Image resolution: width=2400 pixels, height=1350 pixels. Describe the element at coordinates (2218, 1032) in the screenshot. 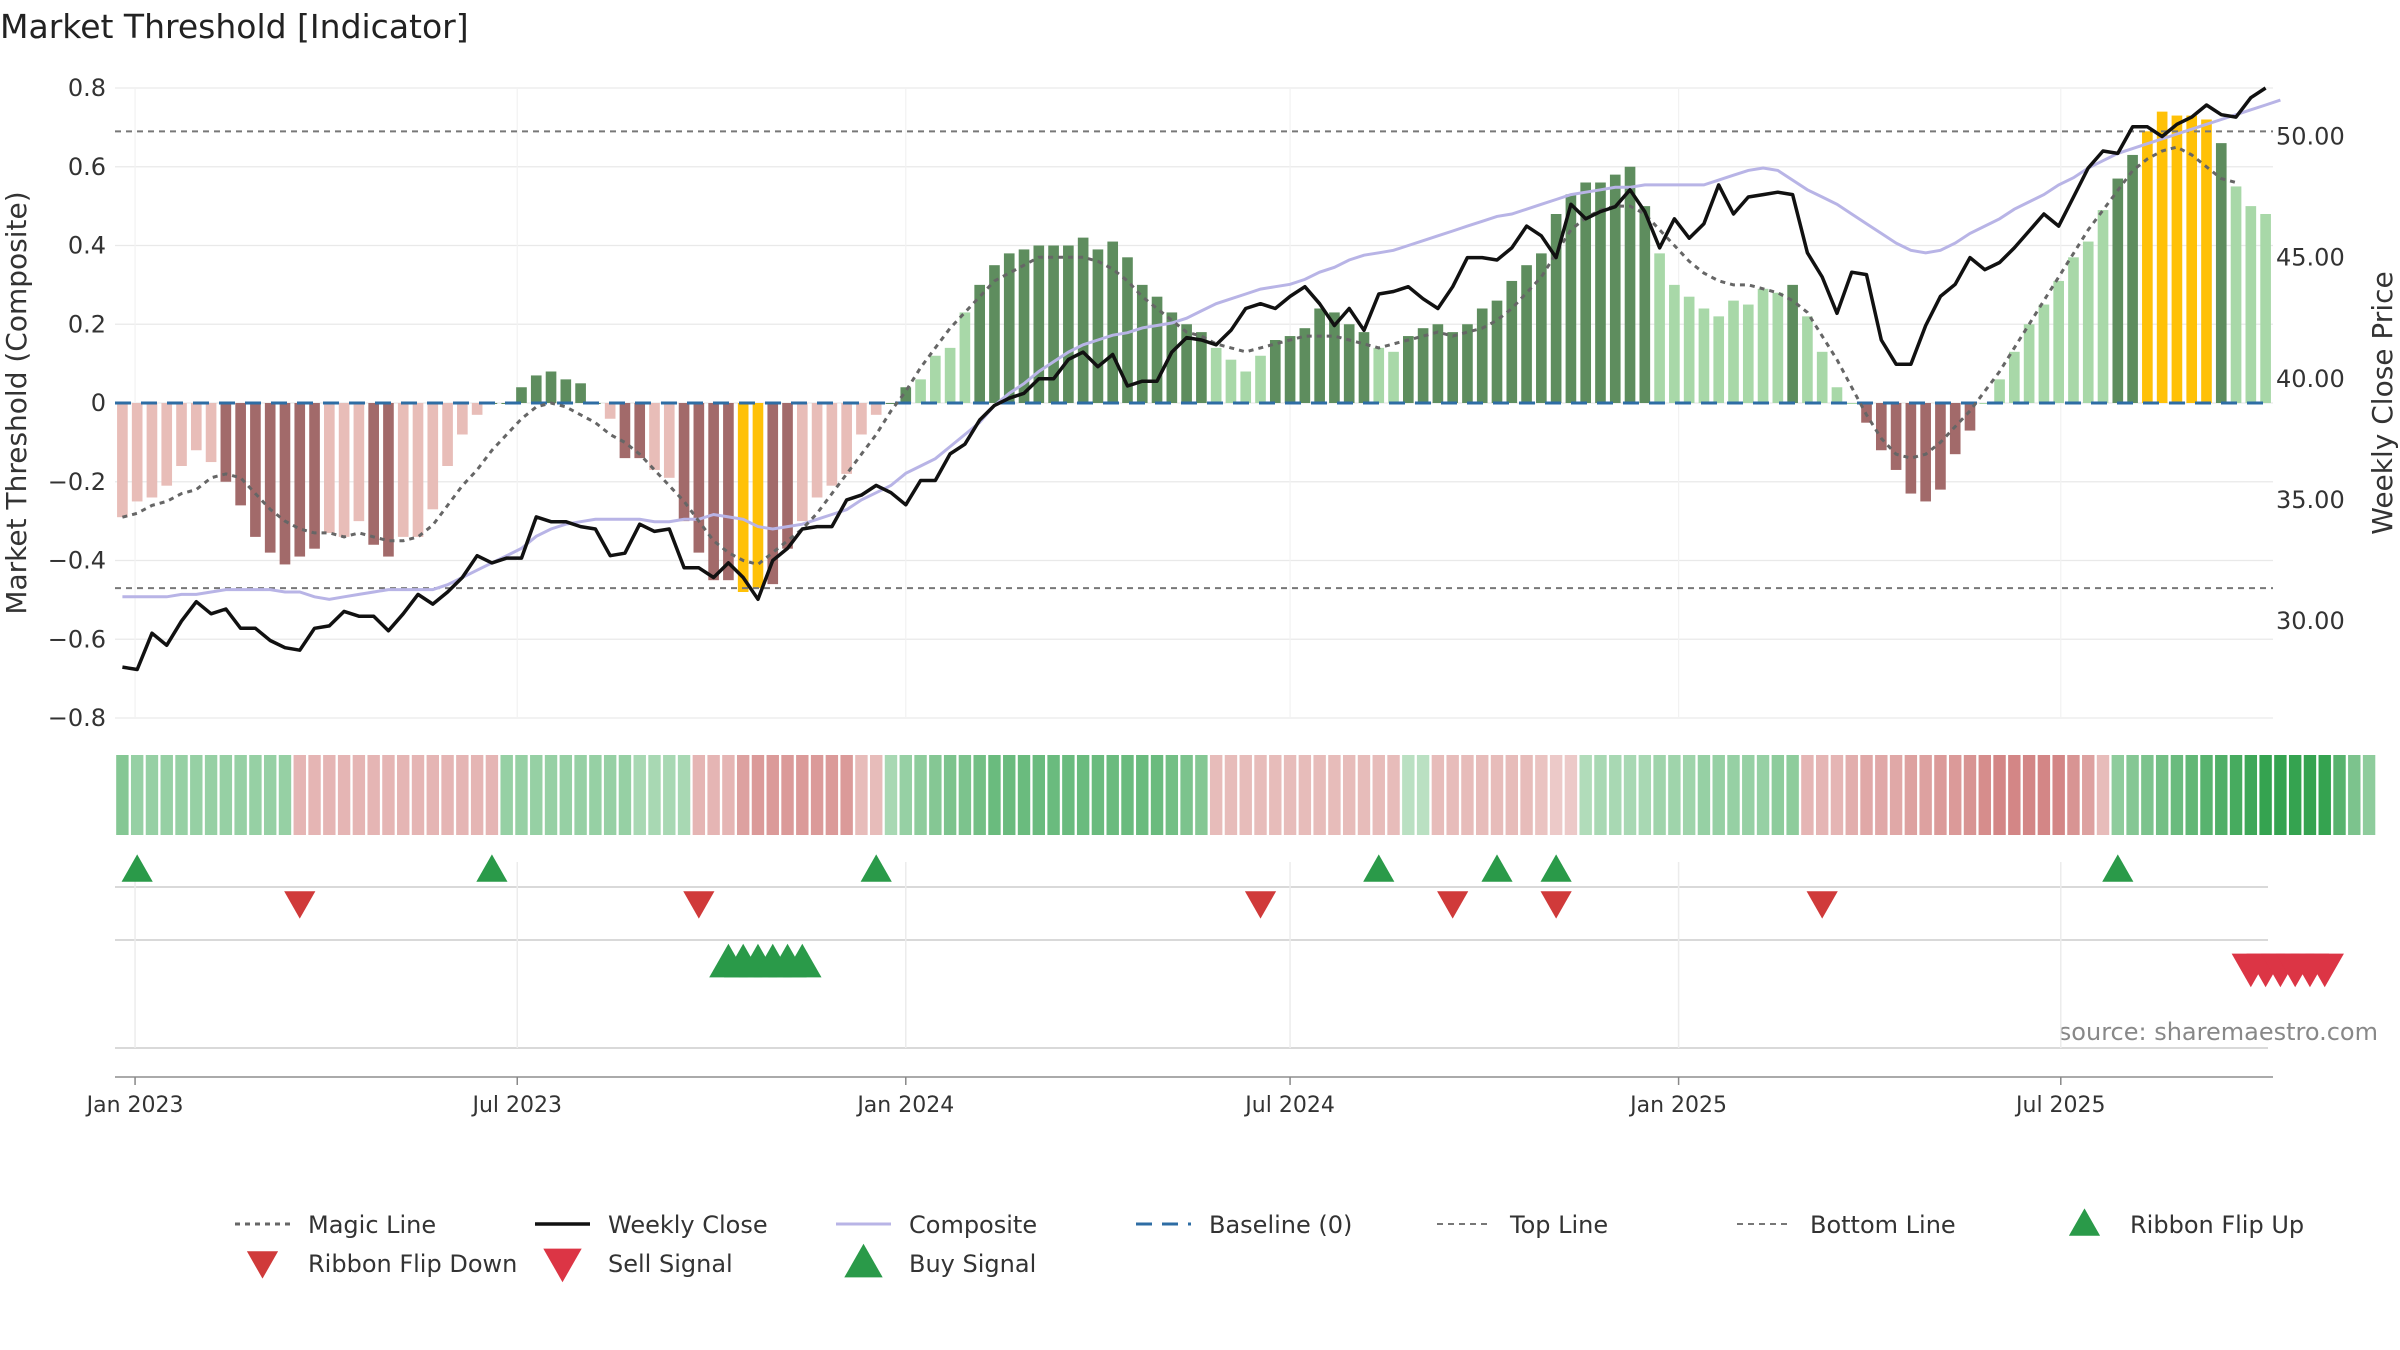

I see `source-credit: source: sharemaestro.com` at that location.